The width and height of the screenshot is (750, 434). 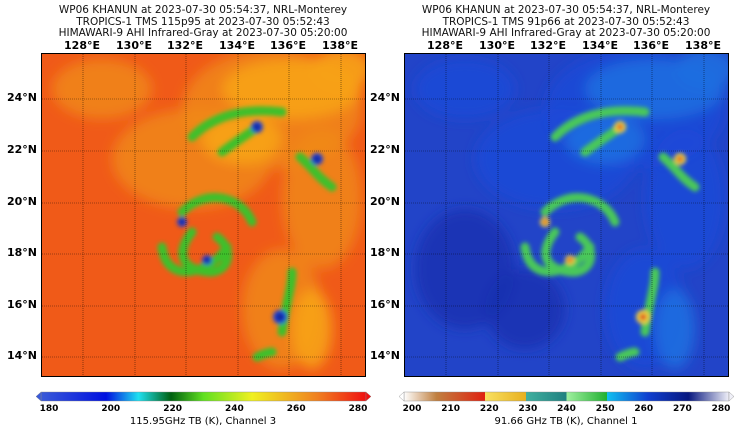 What do you see at coordinates (203, 421) in the screenshot?
I see `colorbar-label: 115.95GHz TB (K), Channel 3` at bounding box center [203, 421].